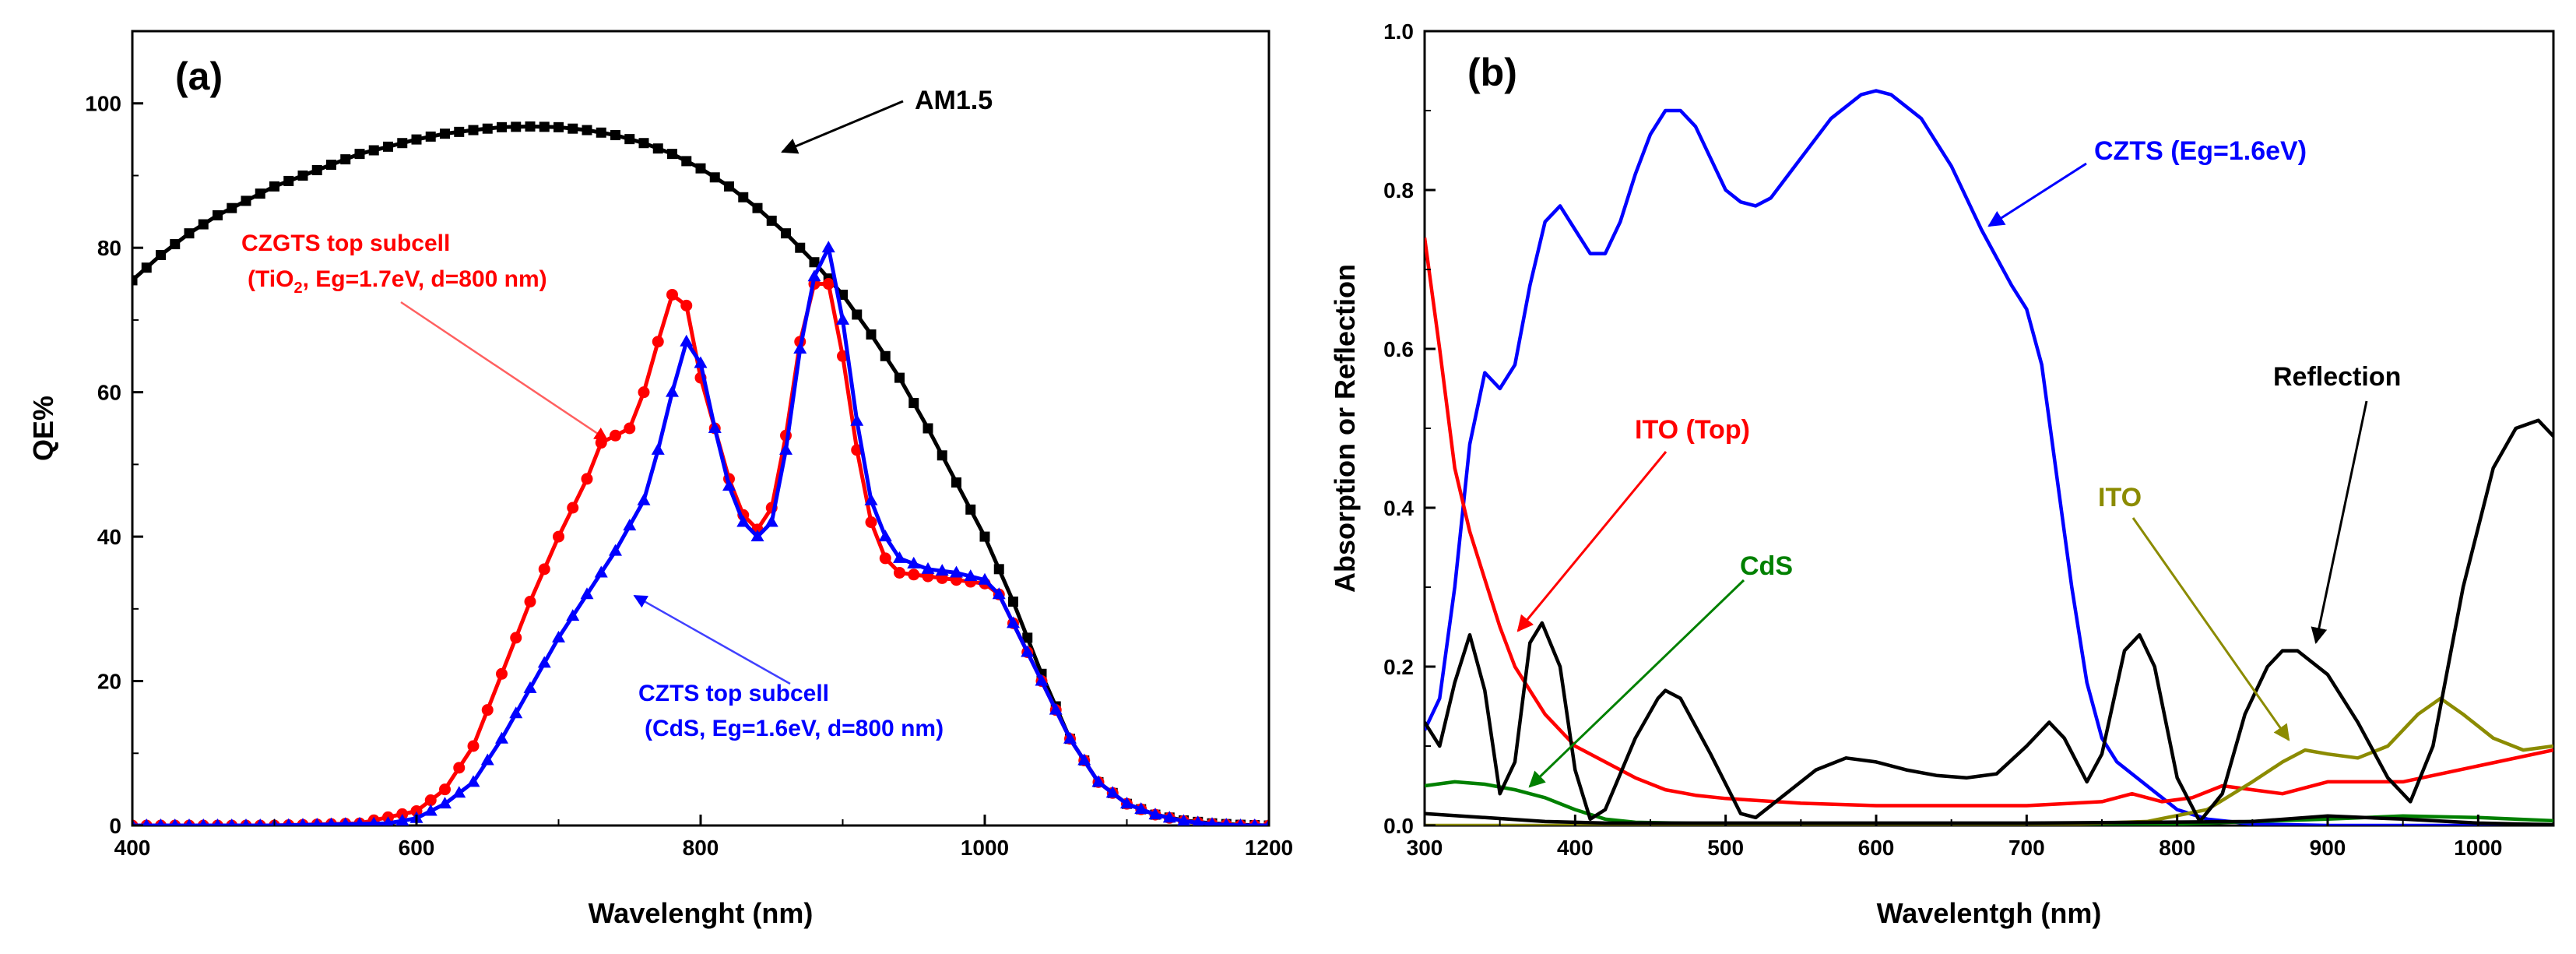 This screenshot has height=954, width=2576. Describe the element at coordinates (103, 104) in the screenshot. I see `panel-a-ytick-label: 100` at that location.